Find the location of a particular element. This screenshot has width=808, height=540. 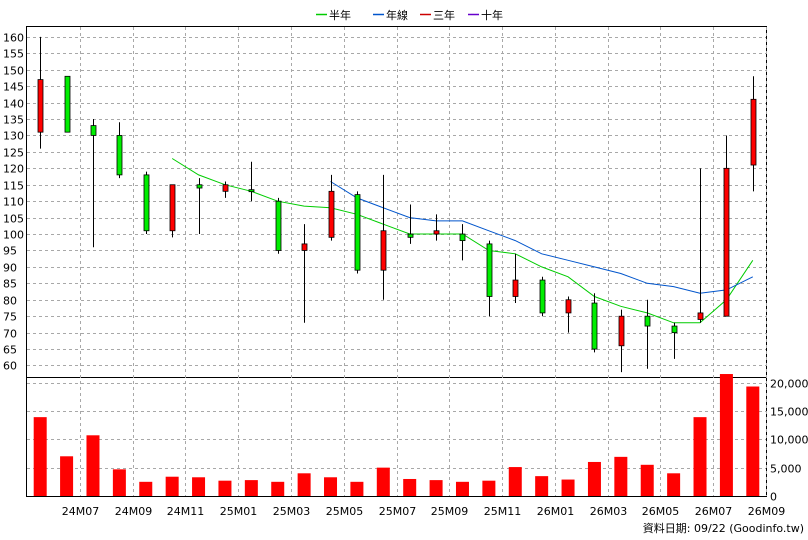

price-tick-label: 80 is located at coordinates (10, 301).